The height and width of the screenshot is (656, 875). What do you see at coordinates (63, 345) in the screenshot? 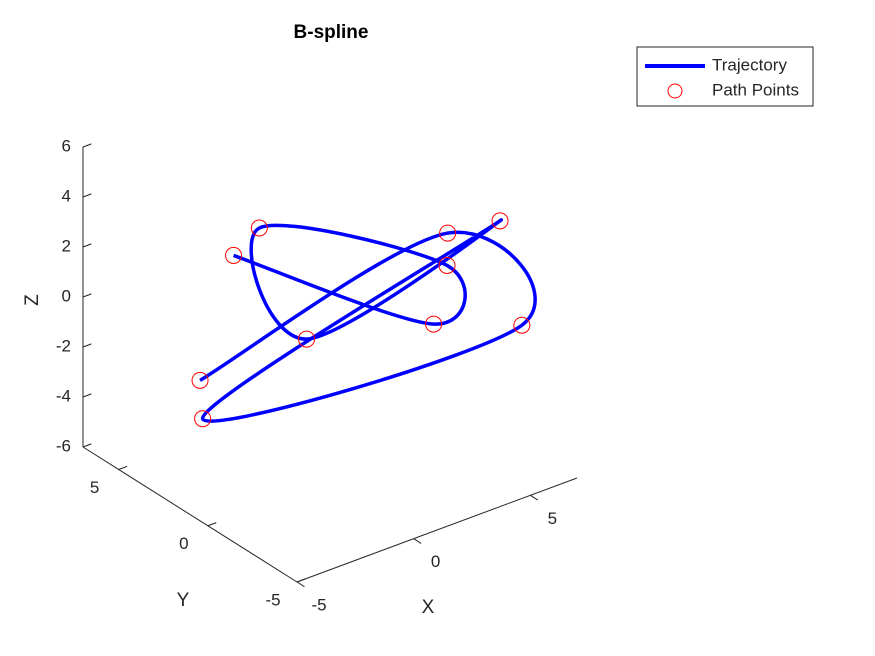
I see `z-tick-label: -2` at bounding box center [63, 345].